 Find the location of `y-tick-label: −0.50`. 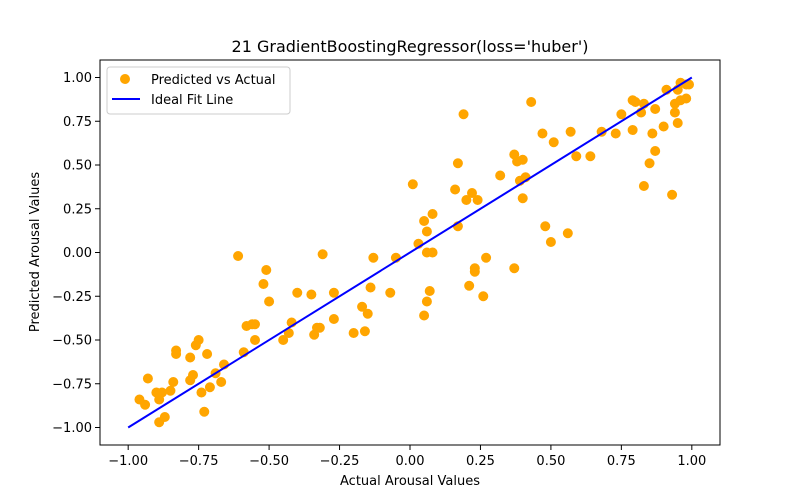

y-tick-label: −0.50 is located at coordinates (72, 341).